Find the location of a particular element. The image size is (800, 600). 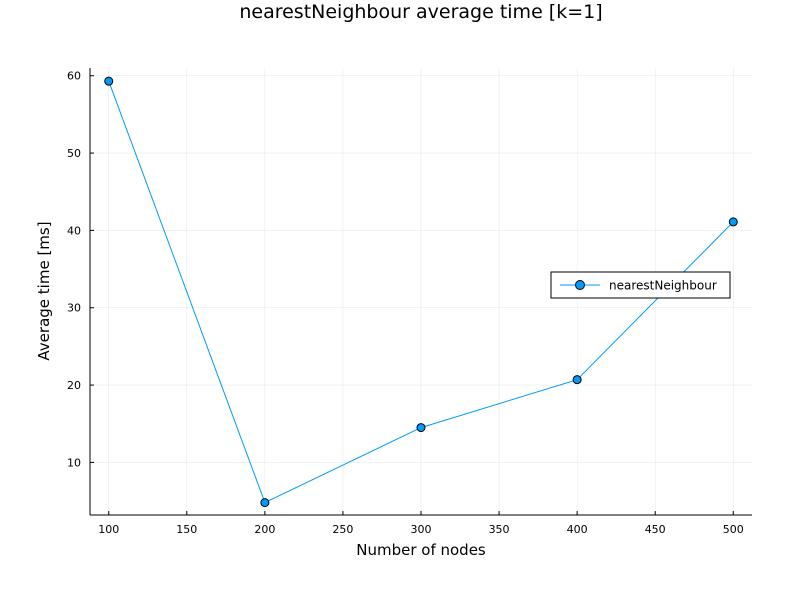

y-tick-label: 10 is located at coordinates (74, 462).